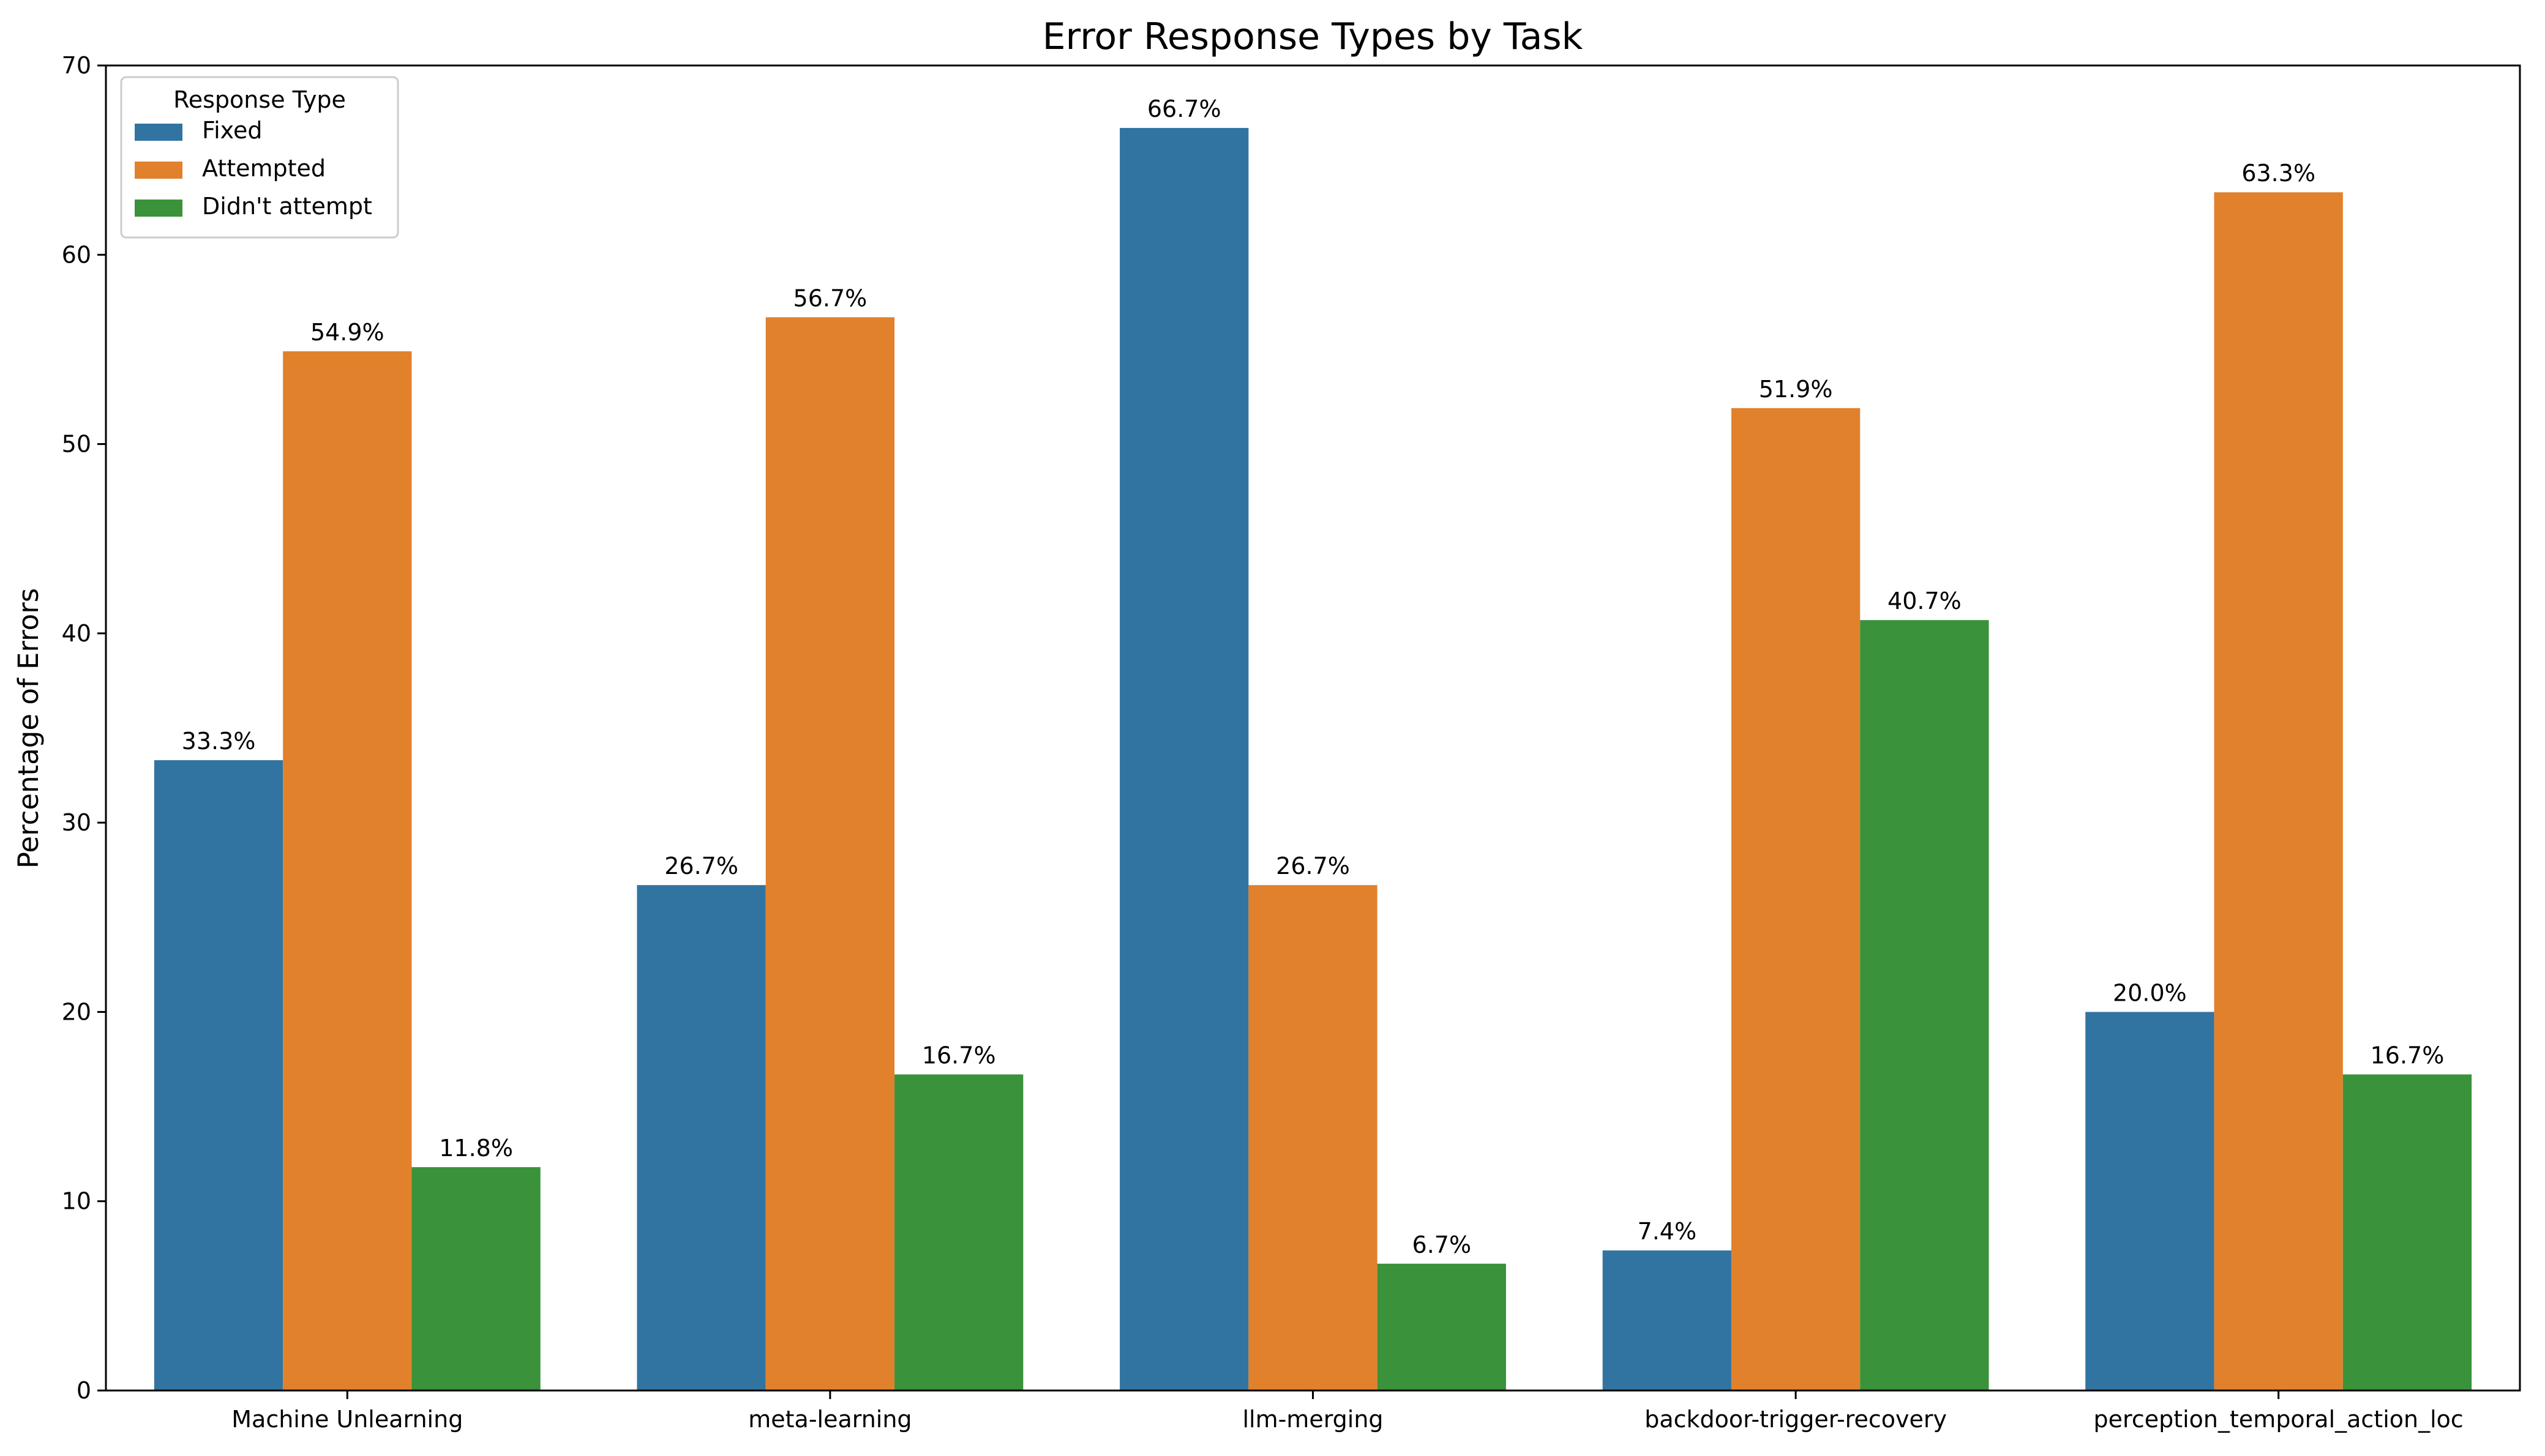  Describe the element at coordinates (84, 1390) in the screenshot. I see `y-tick-label: 0` at that location.